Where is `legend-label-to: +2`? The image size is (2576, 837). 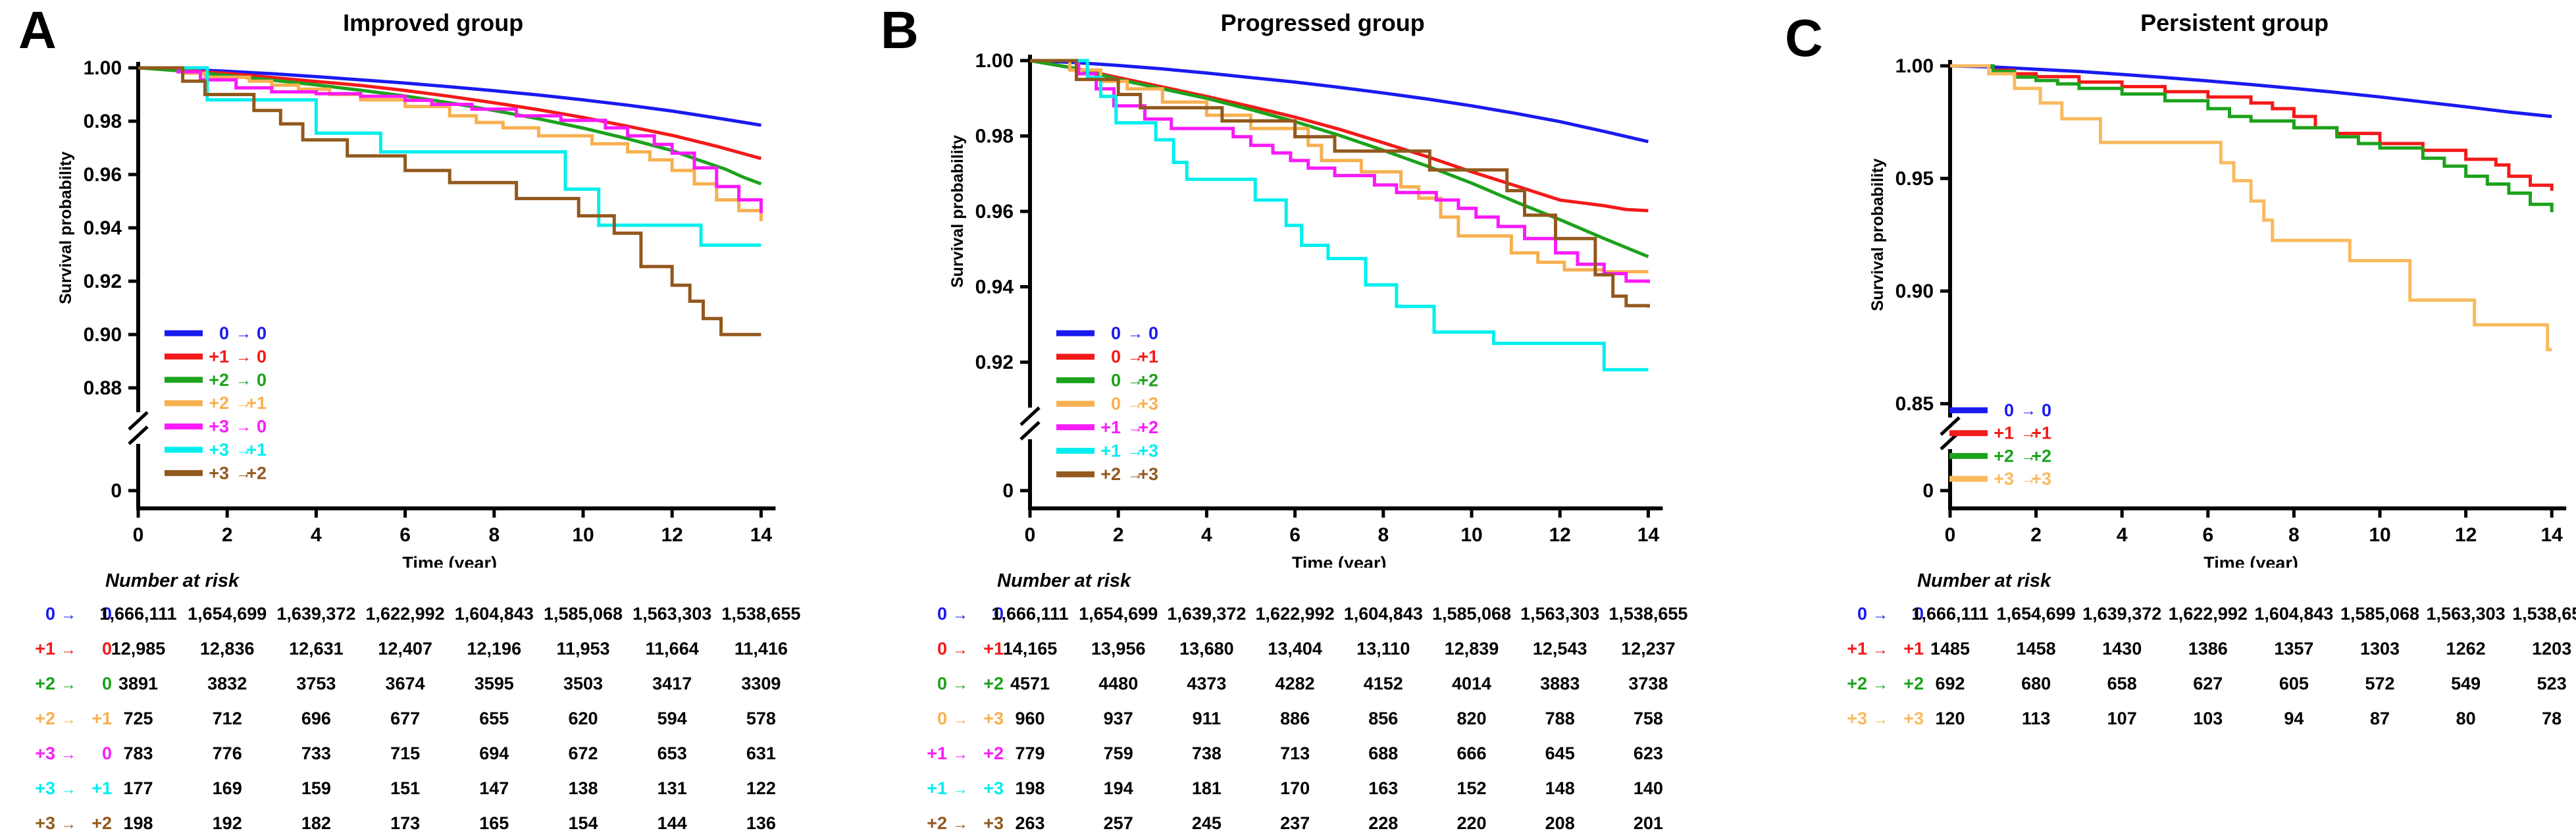
legend-label-to: +2 is located at coordinates (256, 473).